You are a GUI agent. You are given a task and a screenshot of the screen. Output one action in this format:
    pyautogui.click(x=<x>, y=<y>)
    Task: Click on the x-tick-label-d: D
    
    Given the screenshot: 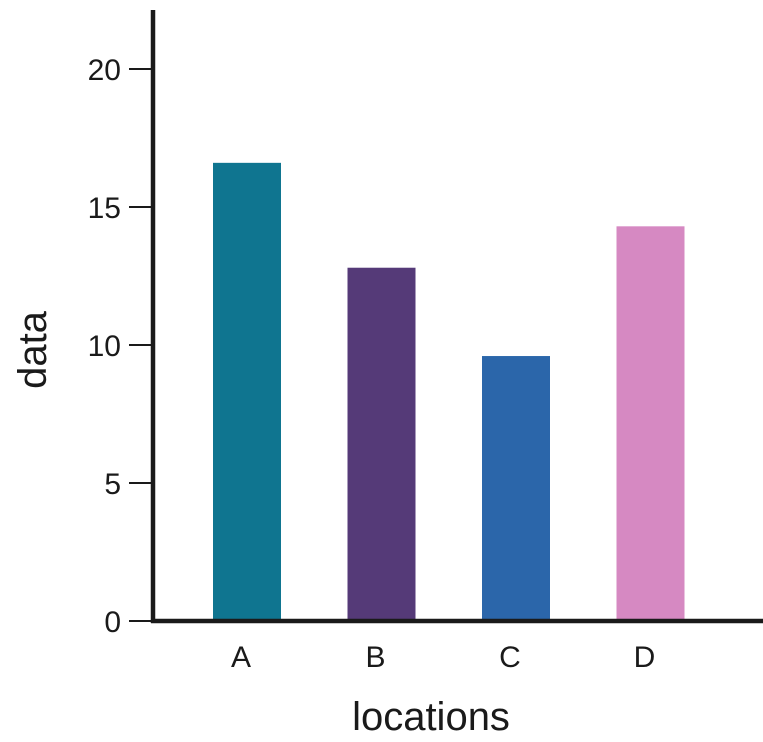 What is the action you would take?
    pyautogui.click(x=645, y=657)
    